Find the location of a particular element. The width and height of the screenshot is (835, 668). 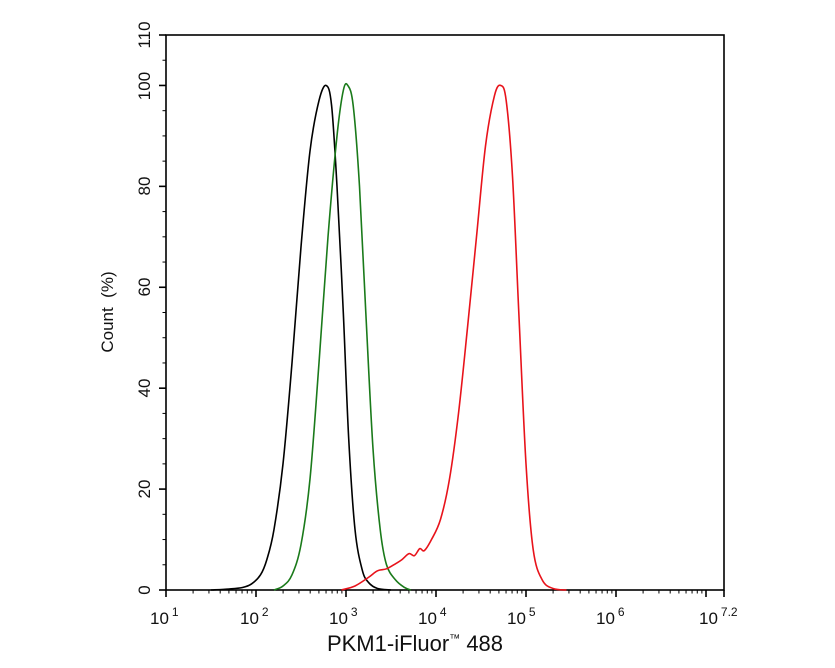

x-tick-label-5: 10 5 is located at coordinates (521, 616).